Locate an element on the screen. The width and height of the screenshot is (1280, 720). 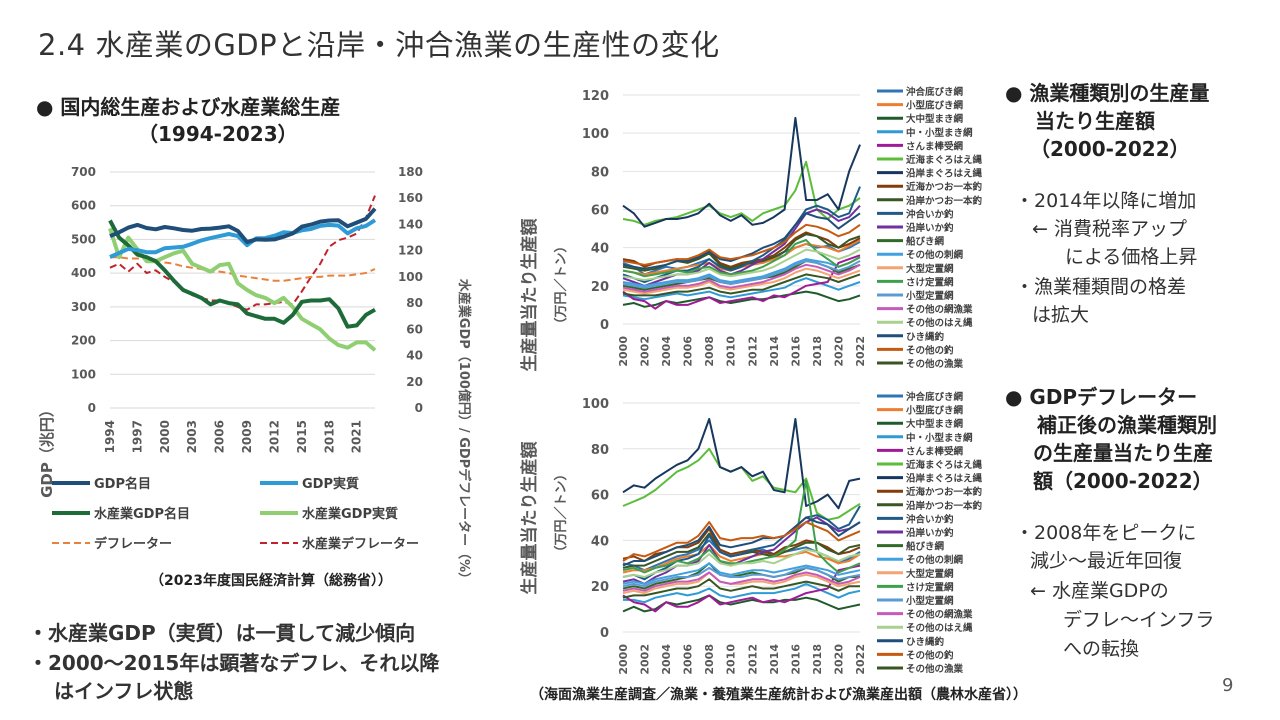
f2-legend-label: その他の網漁業 is located at coordinates (939, 615).